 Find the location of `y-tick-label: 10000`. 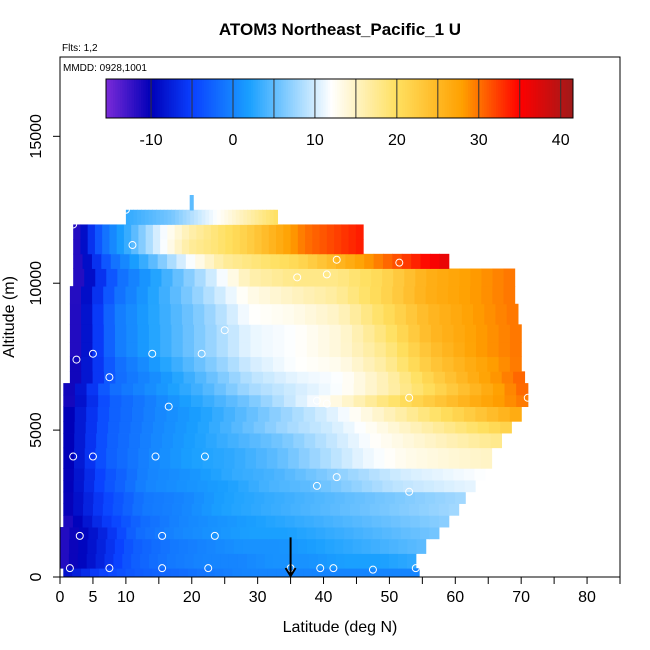

y-tick-label: 10000 is located at coordinates (36, 283).